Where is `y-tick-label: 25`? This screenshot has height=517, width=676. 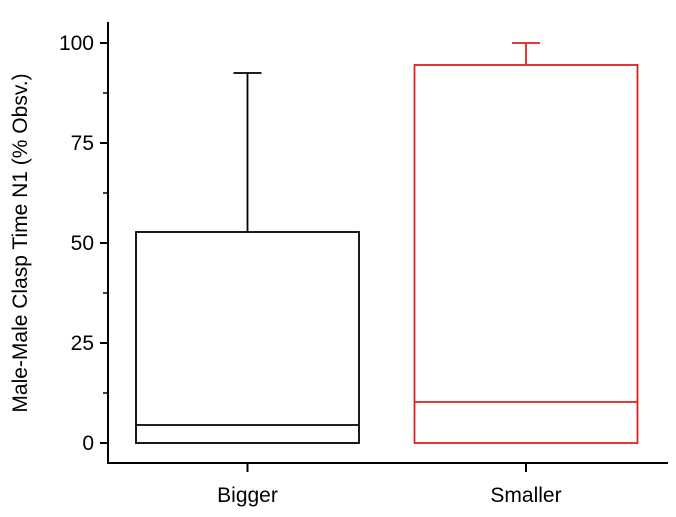 y-tick-label: 25 is located at coordinates (82, 343).